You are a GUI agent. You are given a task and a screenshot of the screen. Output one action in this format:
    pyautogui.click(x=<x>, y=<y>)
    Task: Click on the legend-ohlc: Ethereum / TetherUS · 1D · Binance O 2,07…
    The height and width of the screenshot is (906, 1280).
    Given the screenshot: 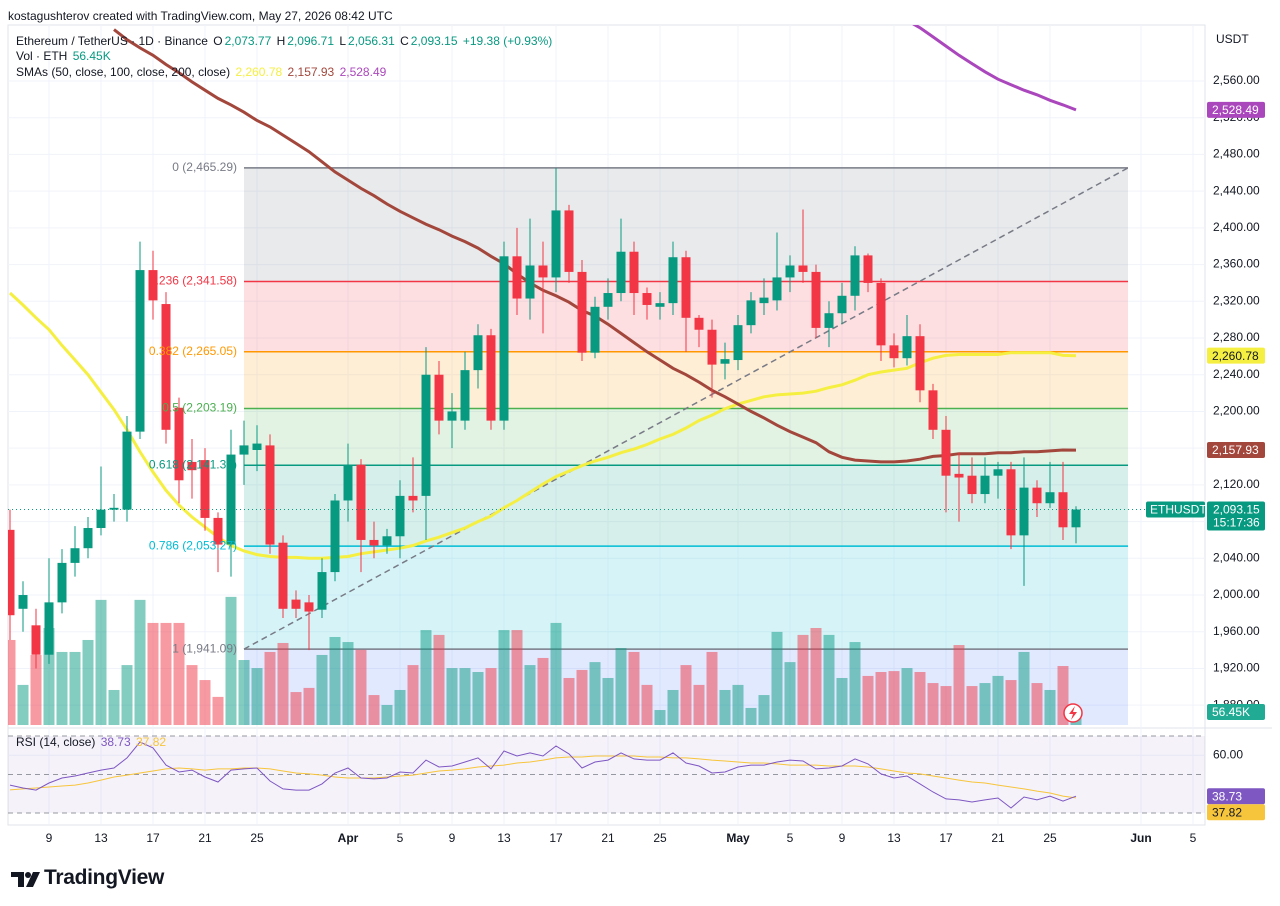 What is the action you would take?
    pyautogui.click(x=285, y=41)
    